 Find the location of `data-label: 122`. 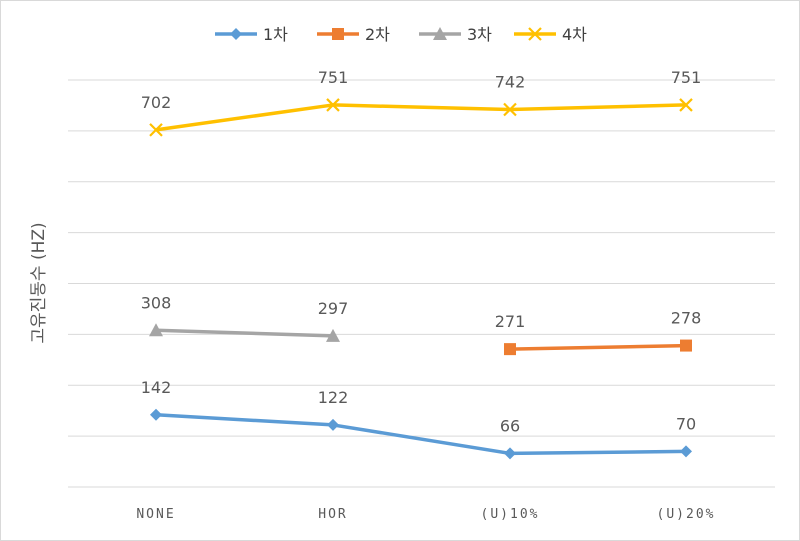

data-label: 122 is located at coordinates (333, 397).